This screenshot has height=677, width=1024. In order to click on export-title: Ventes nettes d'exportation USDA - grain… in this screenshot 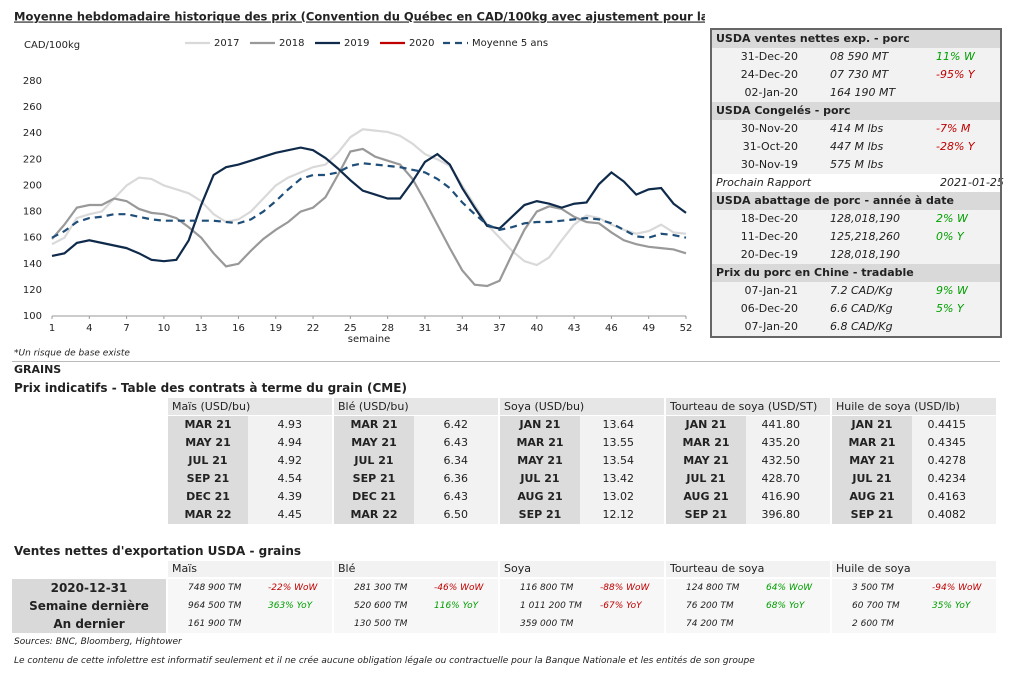, I will do `click(158, 551)`.